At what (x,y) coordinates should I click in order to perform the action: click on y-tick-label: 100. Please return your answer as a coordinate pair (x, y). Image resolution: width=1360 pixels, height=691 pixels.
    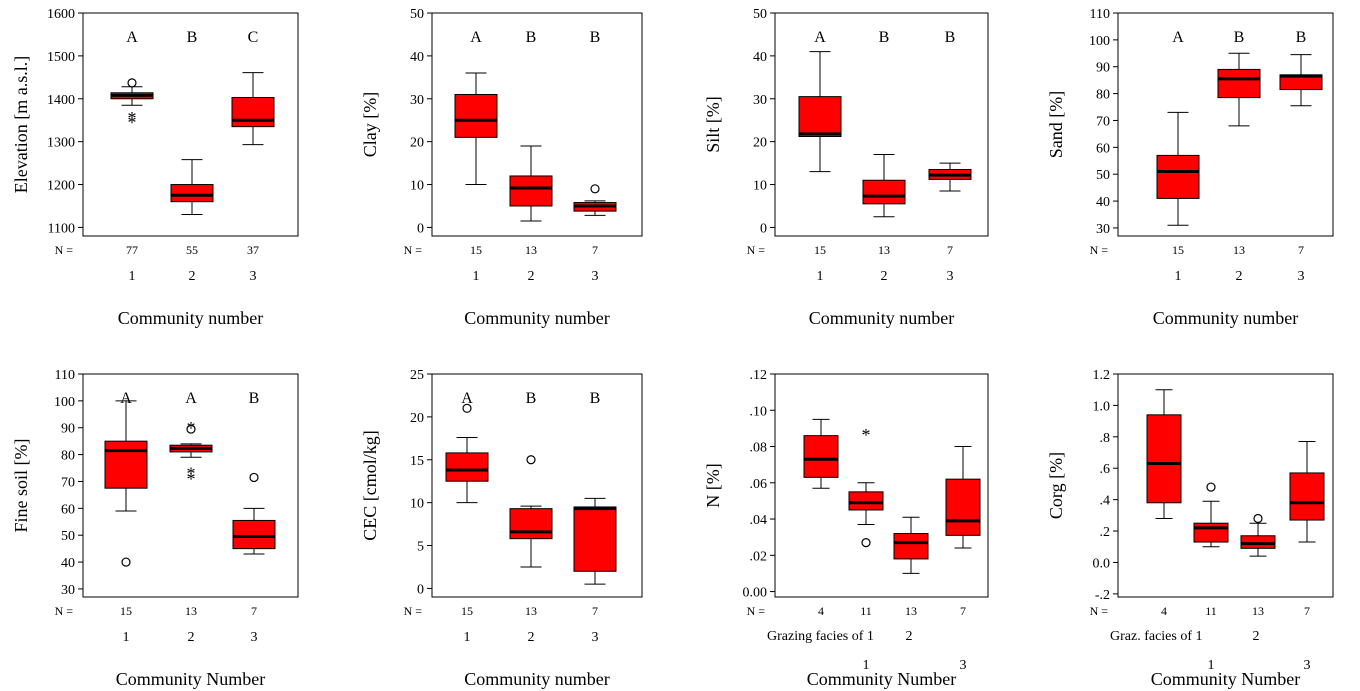
    Looking at the image, I should click on (64, 402).